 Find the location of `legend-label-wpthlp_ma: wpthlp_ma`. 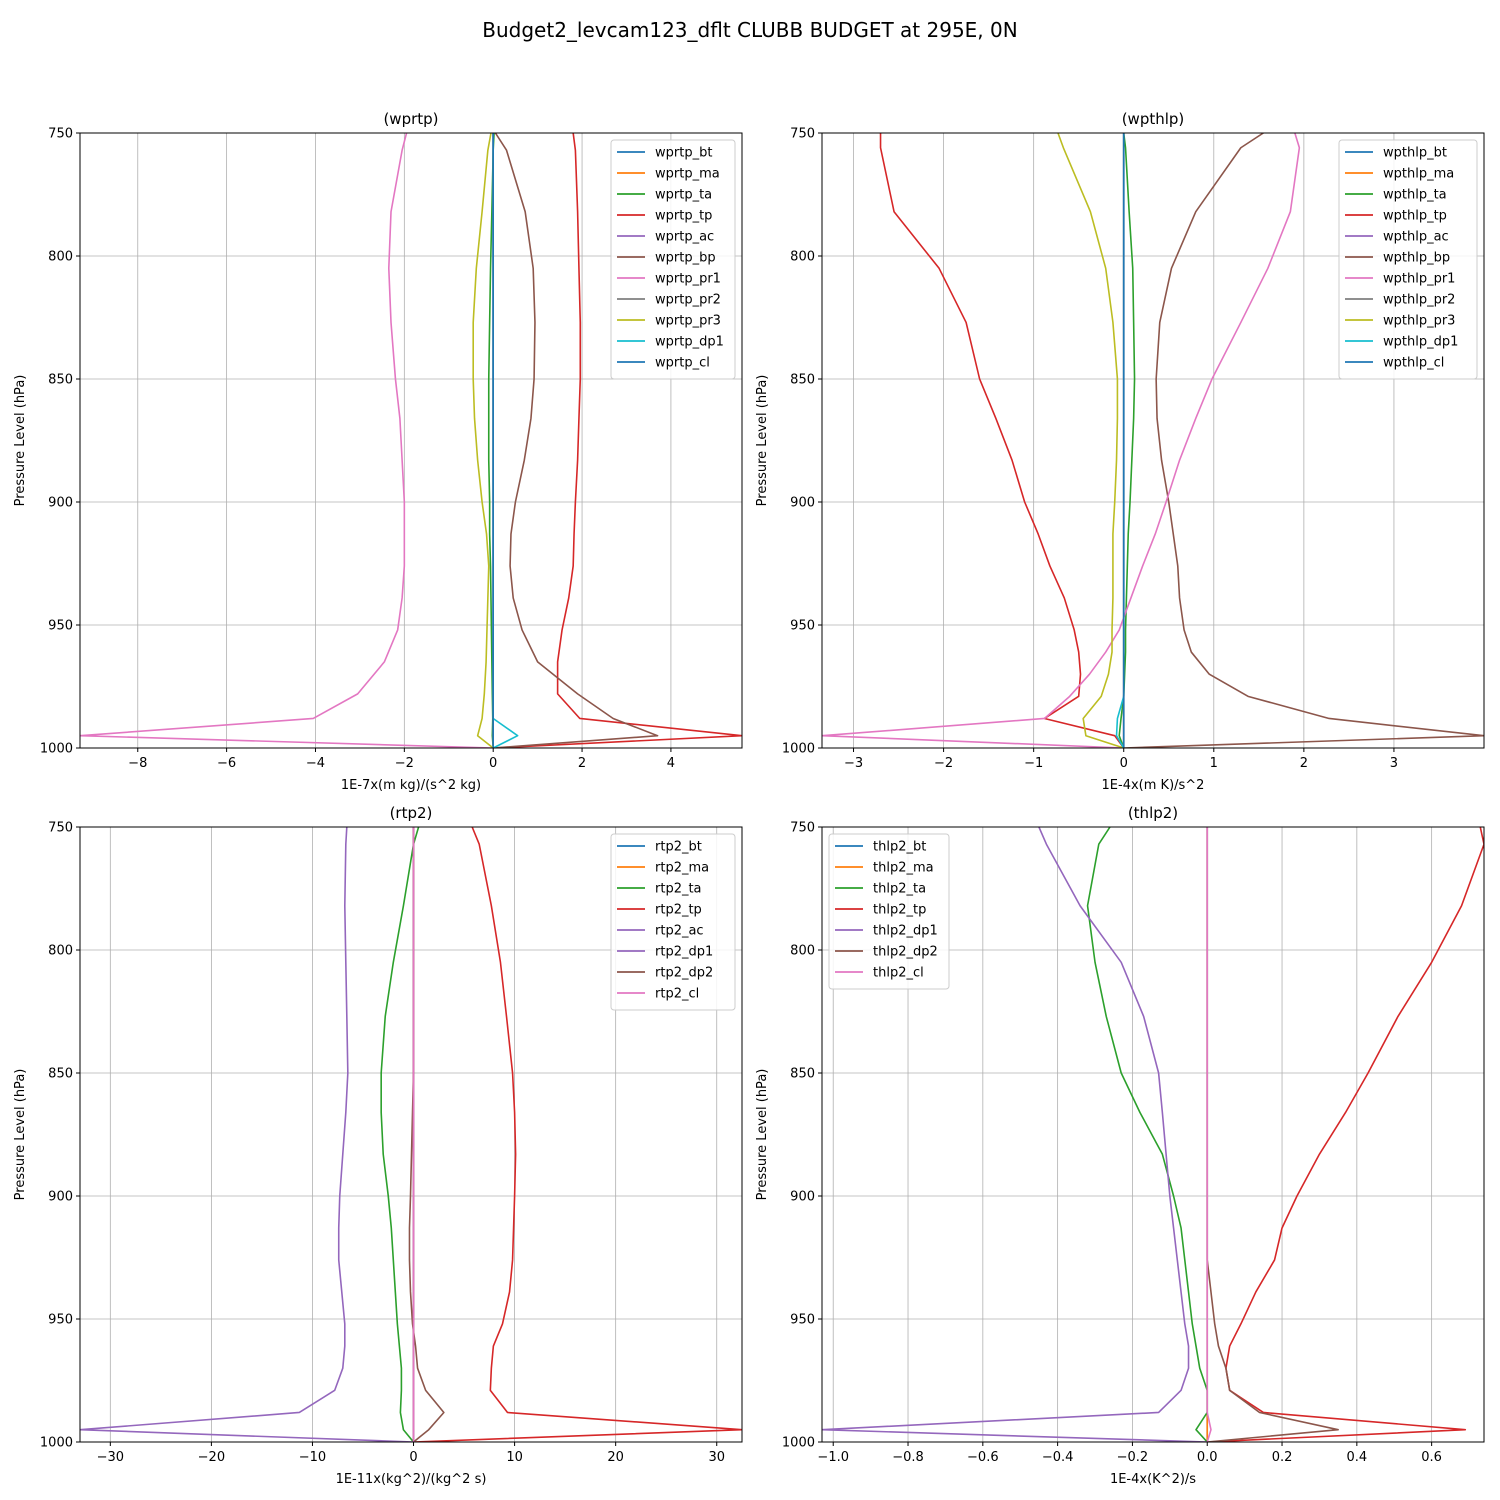

legend-label-wpthlp_ma: wpthlp_ma is located at coordinates (1418, 174).